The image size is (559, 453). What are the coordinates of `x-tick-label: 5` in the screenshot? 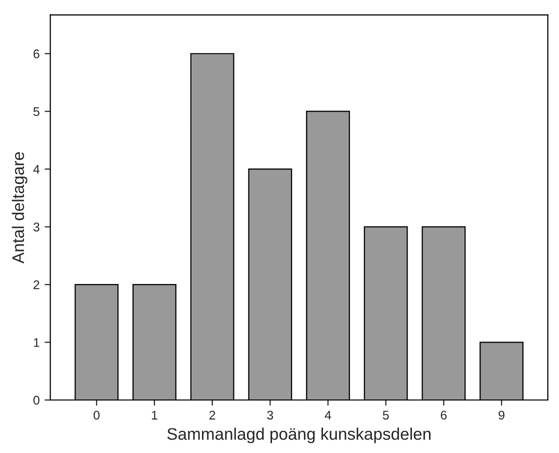 It's located at (385, 415).